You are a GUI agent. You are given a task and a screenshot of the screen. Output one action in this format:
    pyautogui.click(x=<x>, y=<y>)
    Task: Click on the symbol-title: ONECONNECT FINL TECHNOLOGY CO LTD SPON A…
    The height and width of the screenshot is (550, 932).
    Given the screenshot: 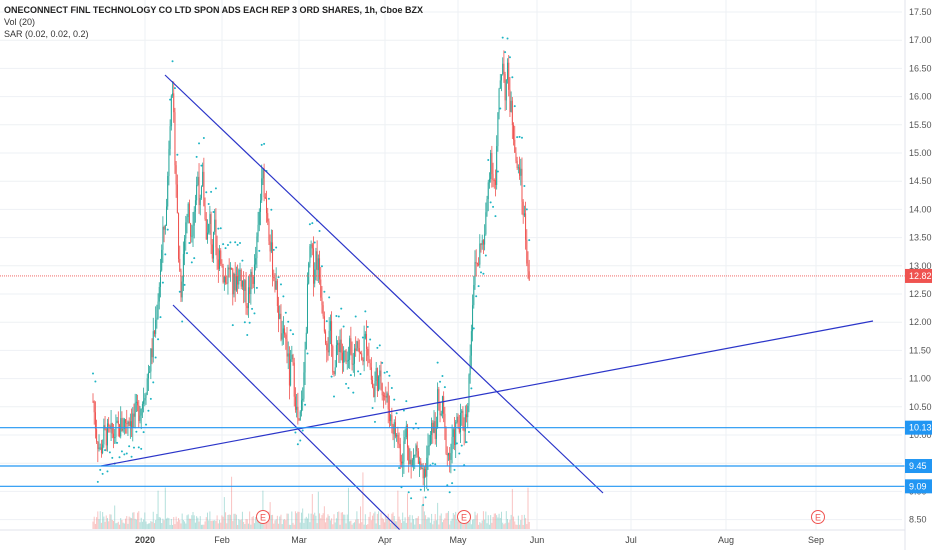 What is the action you would take?
    pyautogui.click(x=214, y=10)
    